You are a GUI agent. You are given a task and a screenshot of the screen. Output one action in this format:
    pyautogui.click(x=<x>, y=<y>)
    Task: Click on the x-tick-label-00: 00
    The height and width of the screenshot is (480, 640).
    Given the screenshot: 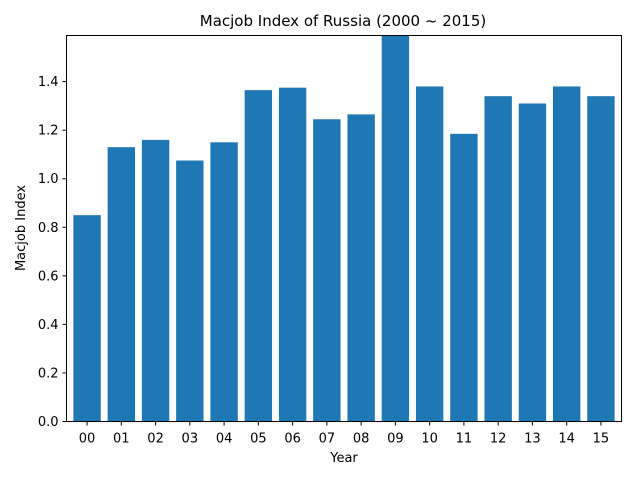 What is the action you would take?
    pyautogui.click(x=87, y=439)
    